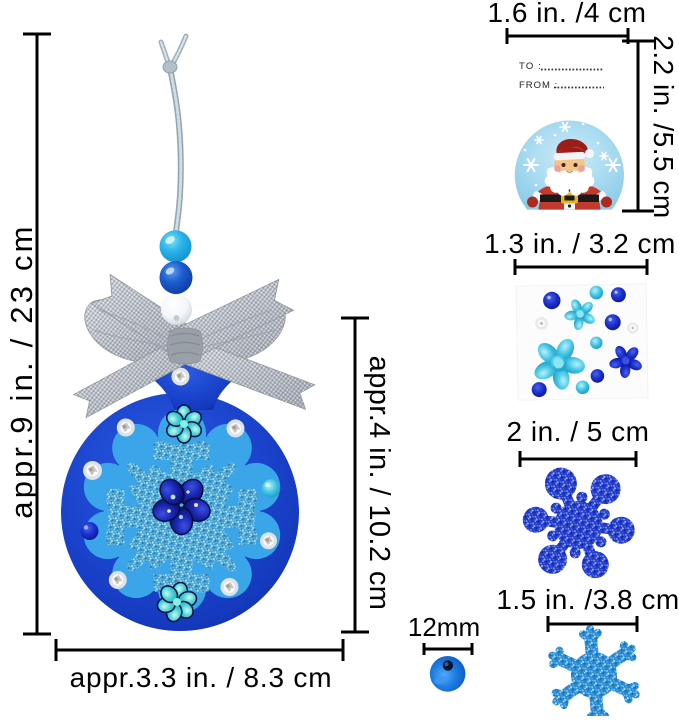 Image resolution: width=679 pixels, height=721 pixels. What do you see at coordinates (566, 14) in the screenshot?
I see `svg-text: 1.6 in. /4 cm` at bounding box center [566, 14].